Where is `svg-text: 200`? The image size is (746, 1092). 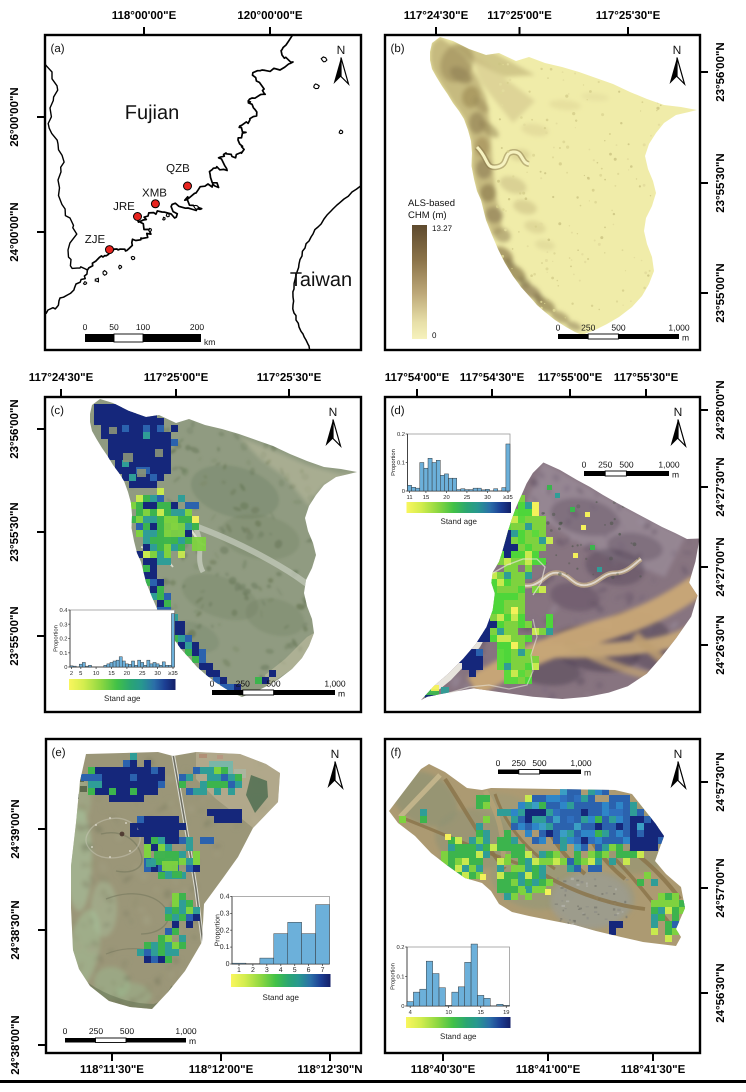
svg-text: 200 is located at coordinates (197, 327).